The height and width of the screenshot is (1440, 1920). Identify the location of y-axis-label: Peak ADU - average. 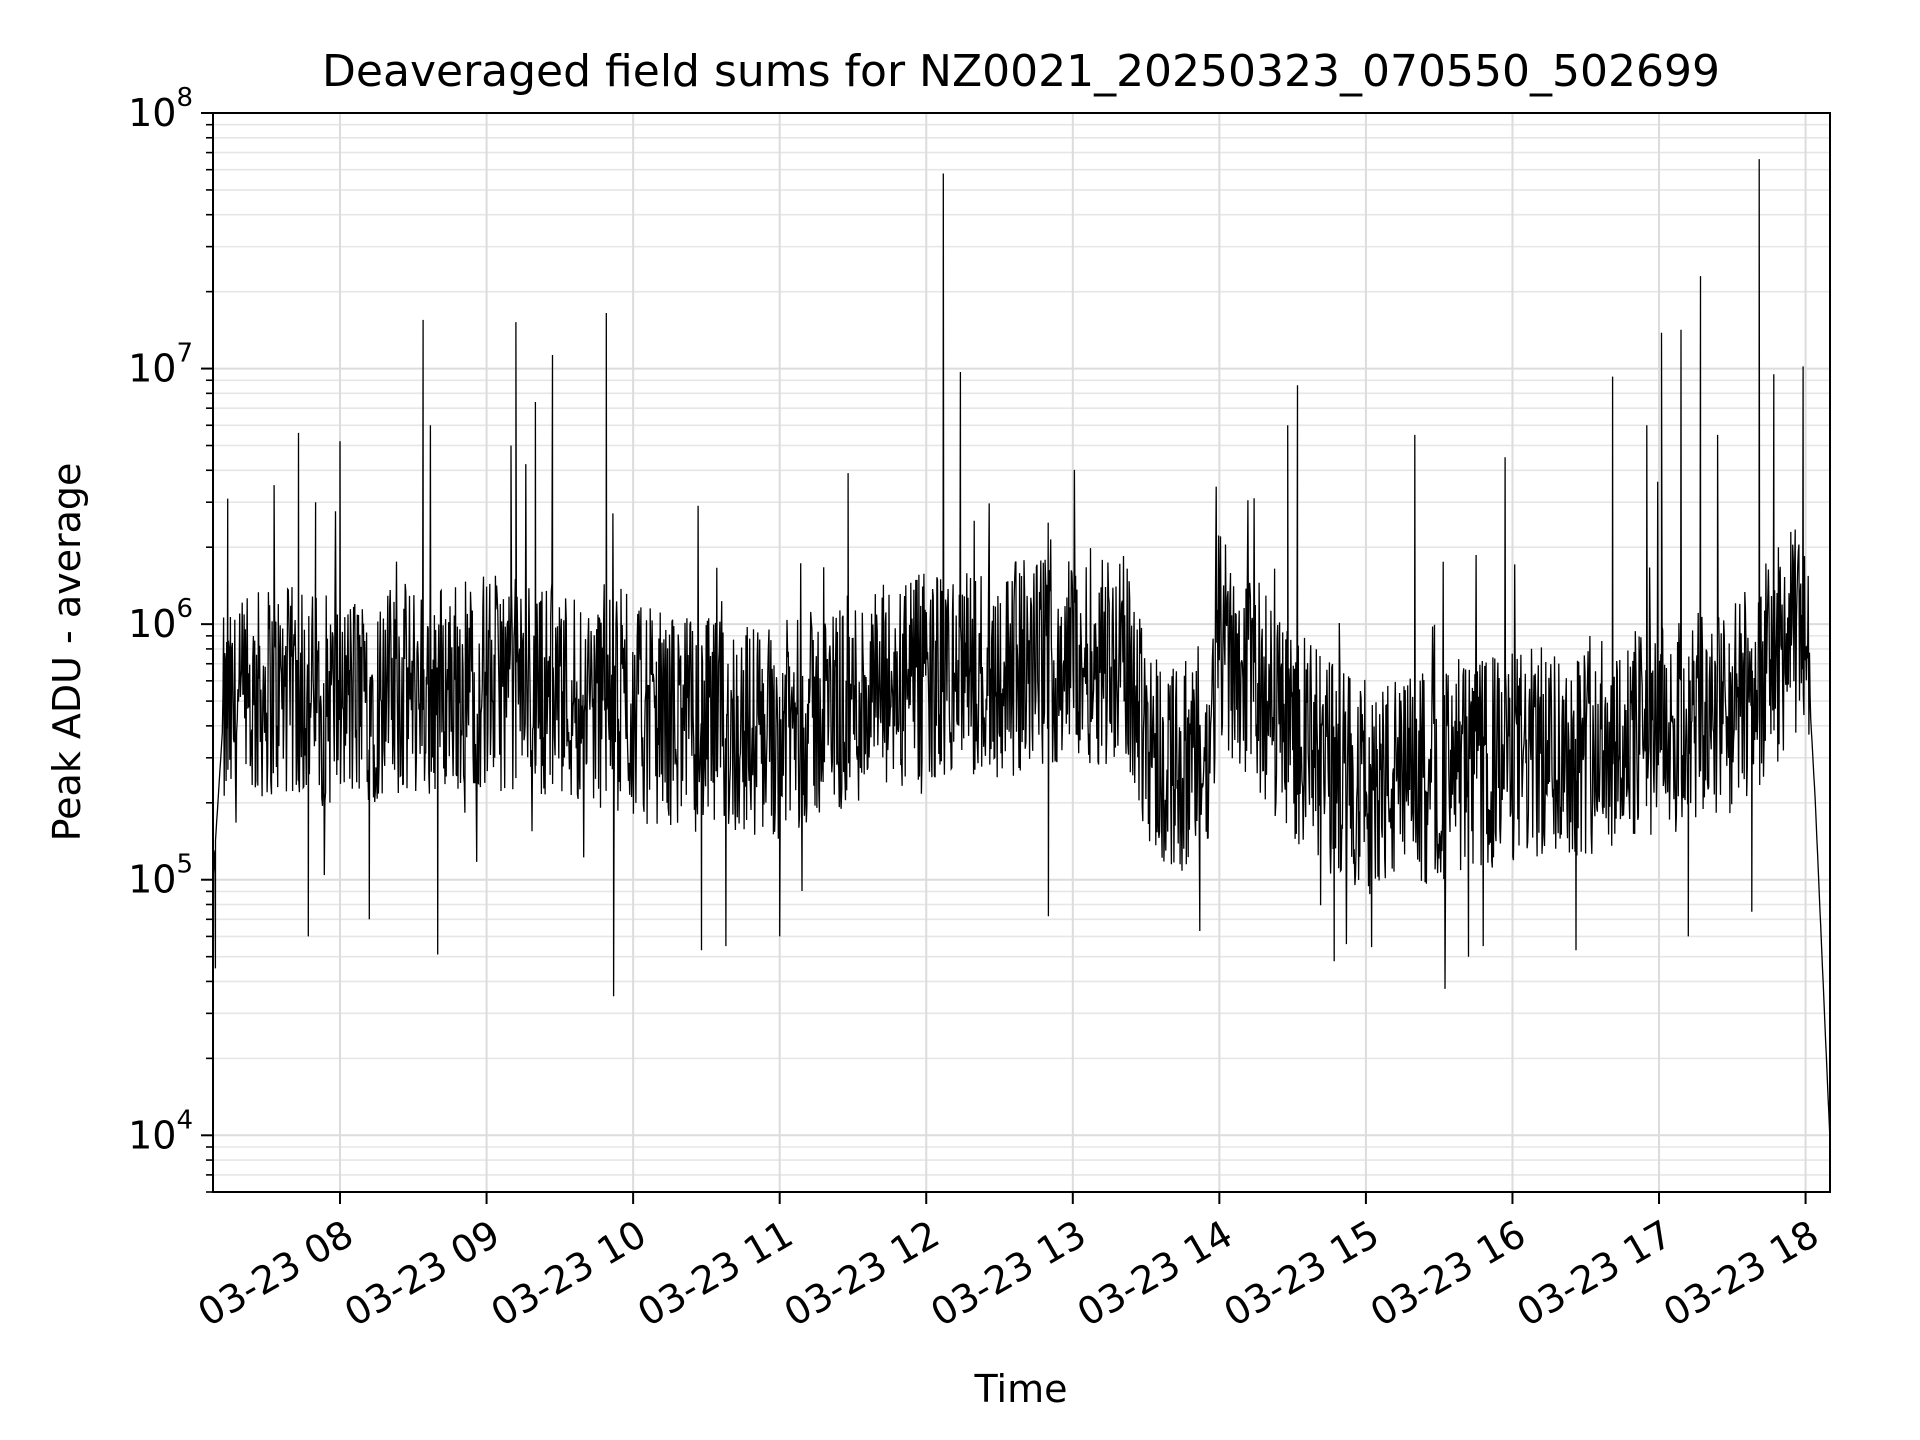
(67, 652).